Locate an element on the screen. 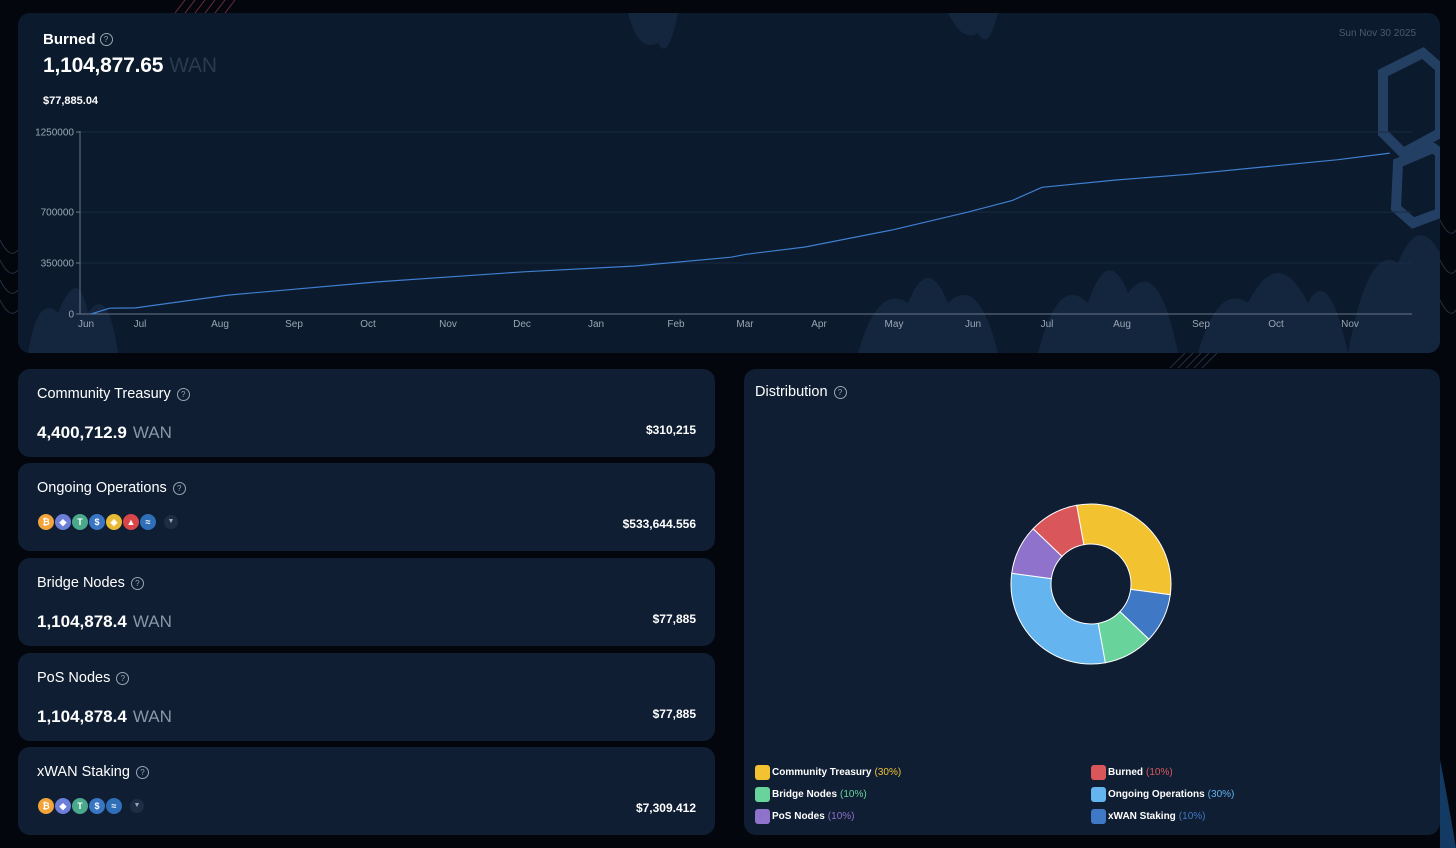 The width and height of the screenshot is (1456, 848). y-tick-label: 0 is located at coordinates (71, 315).